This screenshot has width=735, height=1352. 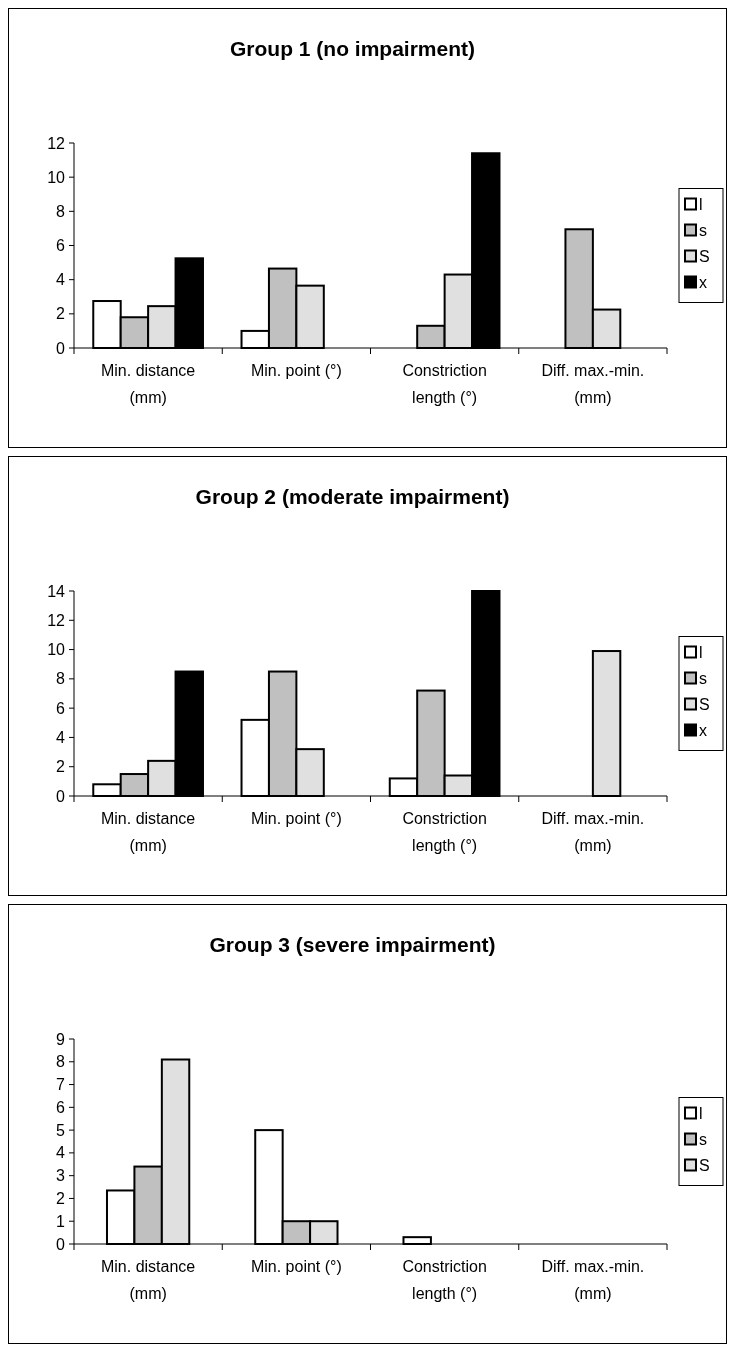 I want to click on y-tick-label: 9, so click(x=61, y=1039).